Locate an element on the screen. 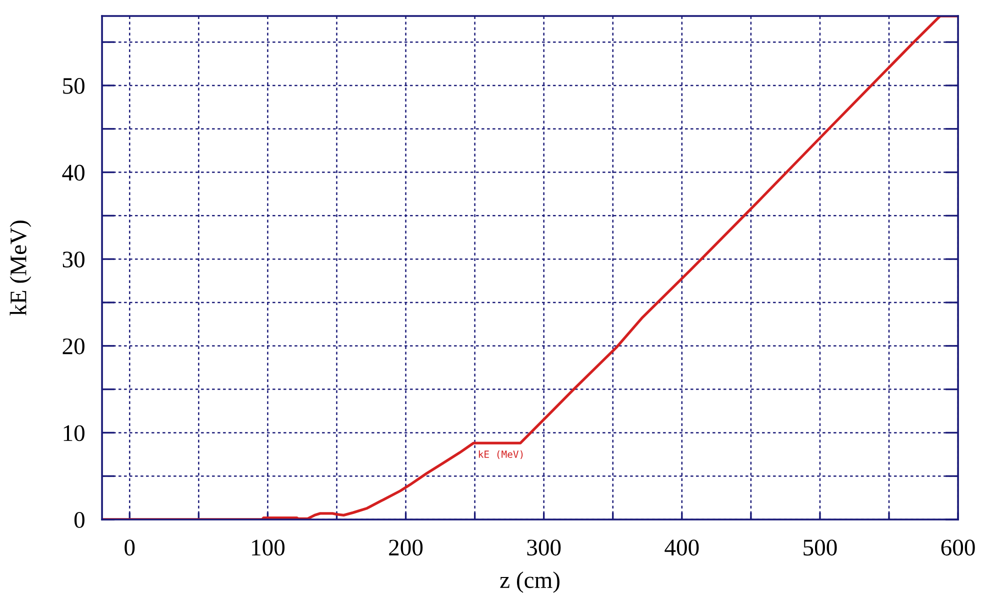 The image size is (982, 614). series-label: kE (MeV) is located at coordinates (500, 455).